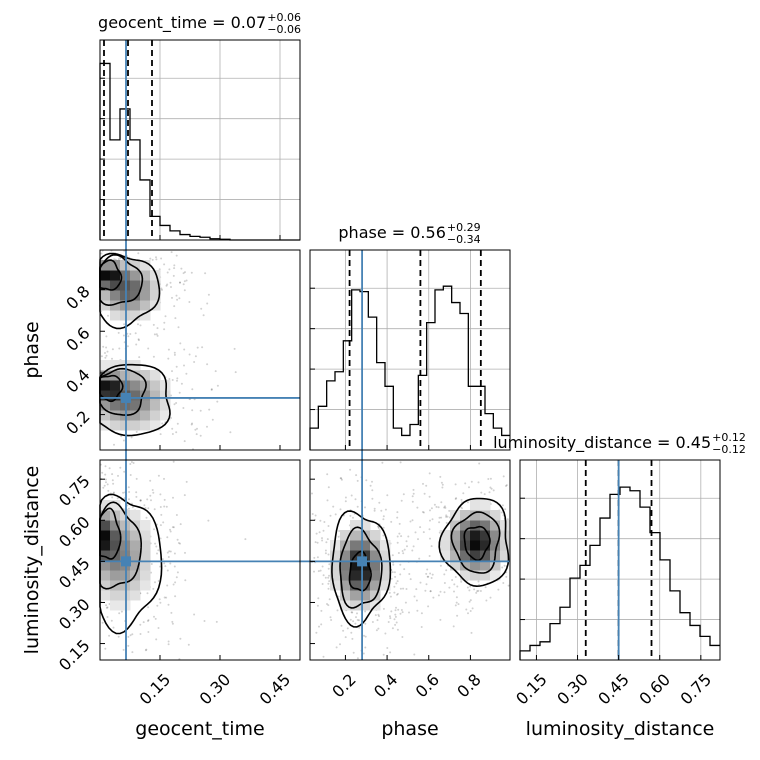 This screenshot has height=760, width=760. I want to click on x-tick-label: 0.15, so click(531, 689).